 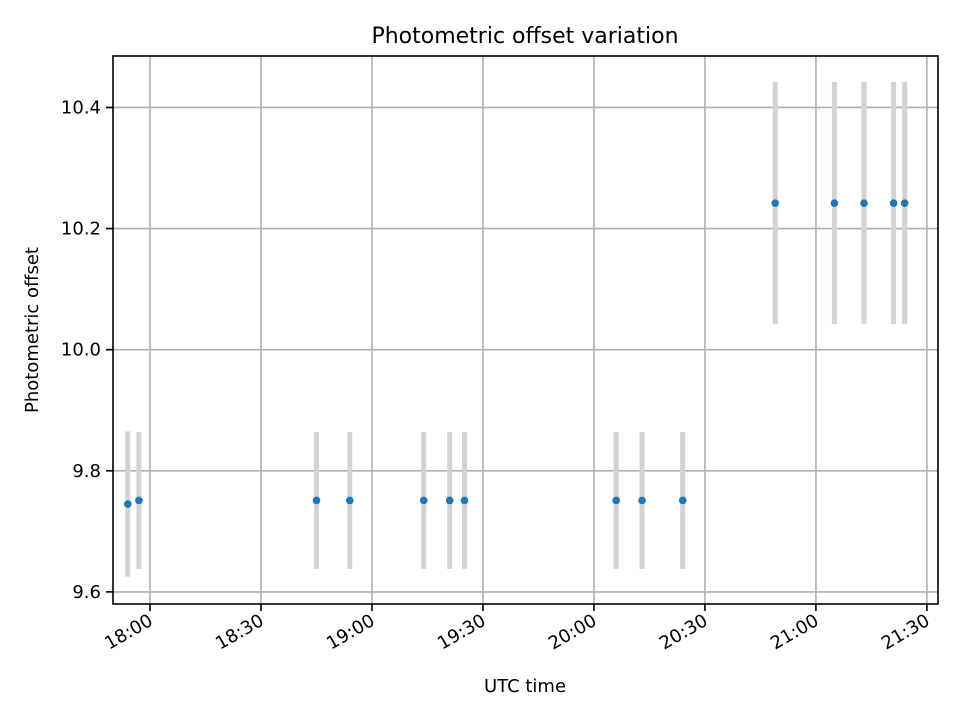 What do you see at coordinates (905, 632) in the screenshot?
I see `x-tick-label: 21:30` at bounding box center [905, 632].